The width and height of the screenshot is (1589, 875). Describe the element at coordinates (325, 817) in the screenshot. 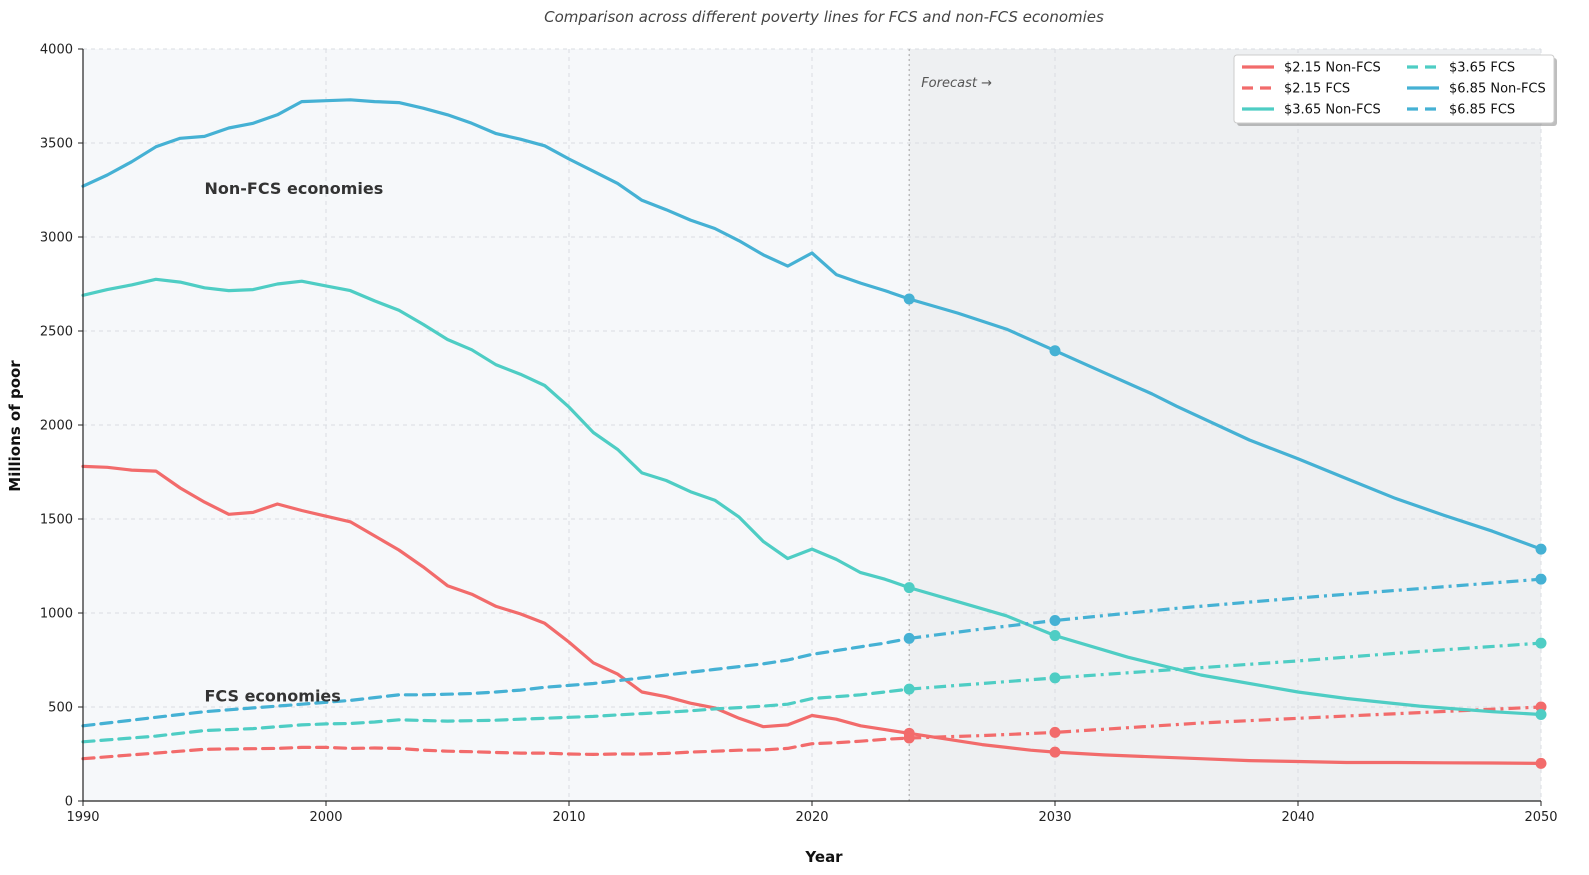

I see `x-tick-label: 2000` at that location.